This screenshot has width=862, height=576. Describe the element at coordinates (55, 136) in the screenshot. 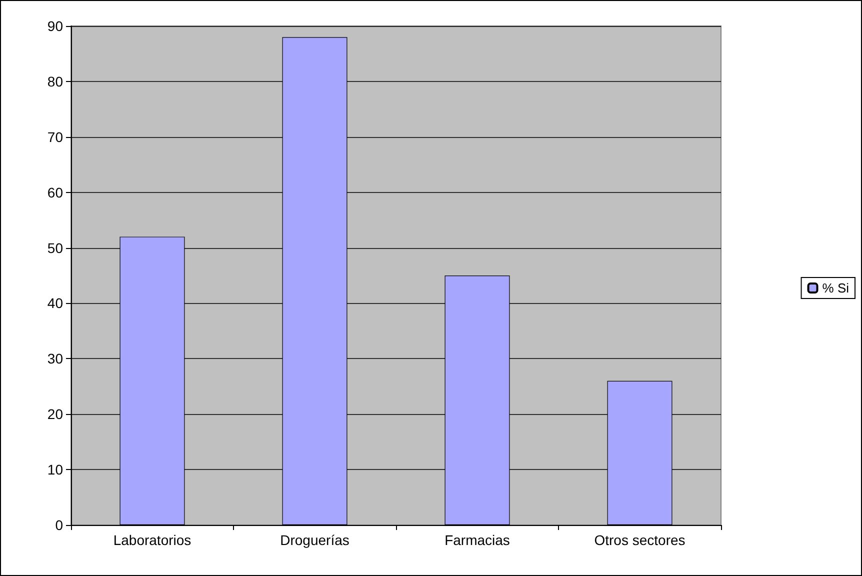

I see `y-tick-label: 70` at that location.